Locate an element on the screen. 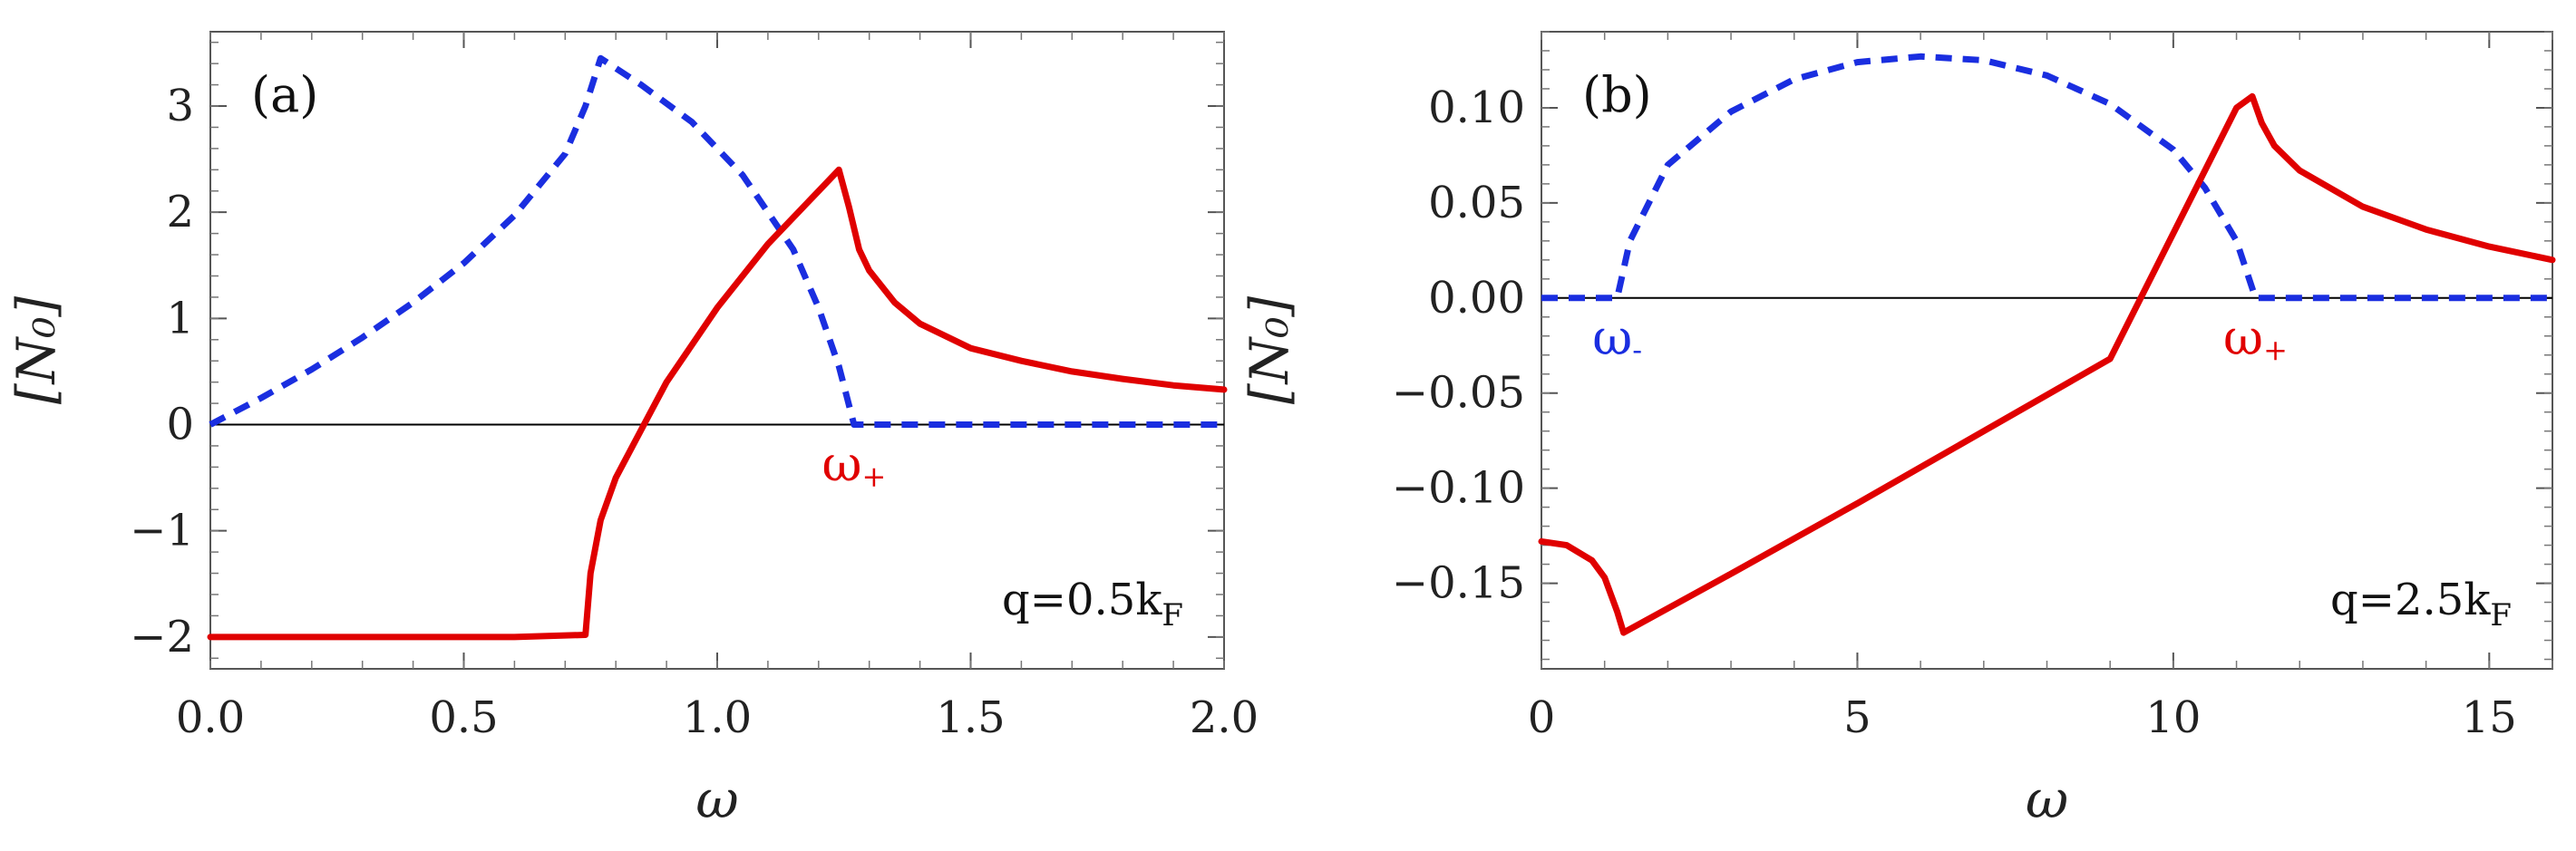 Image resolution: width=2576 pixels, height=851 pixels. x-tick-label: 15 is located at coordinates (2489, 717).